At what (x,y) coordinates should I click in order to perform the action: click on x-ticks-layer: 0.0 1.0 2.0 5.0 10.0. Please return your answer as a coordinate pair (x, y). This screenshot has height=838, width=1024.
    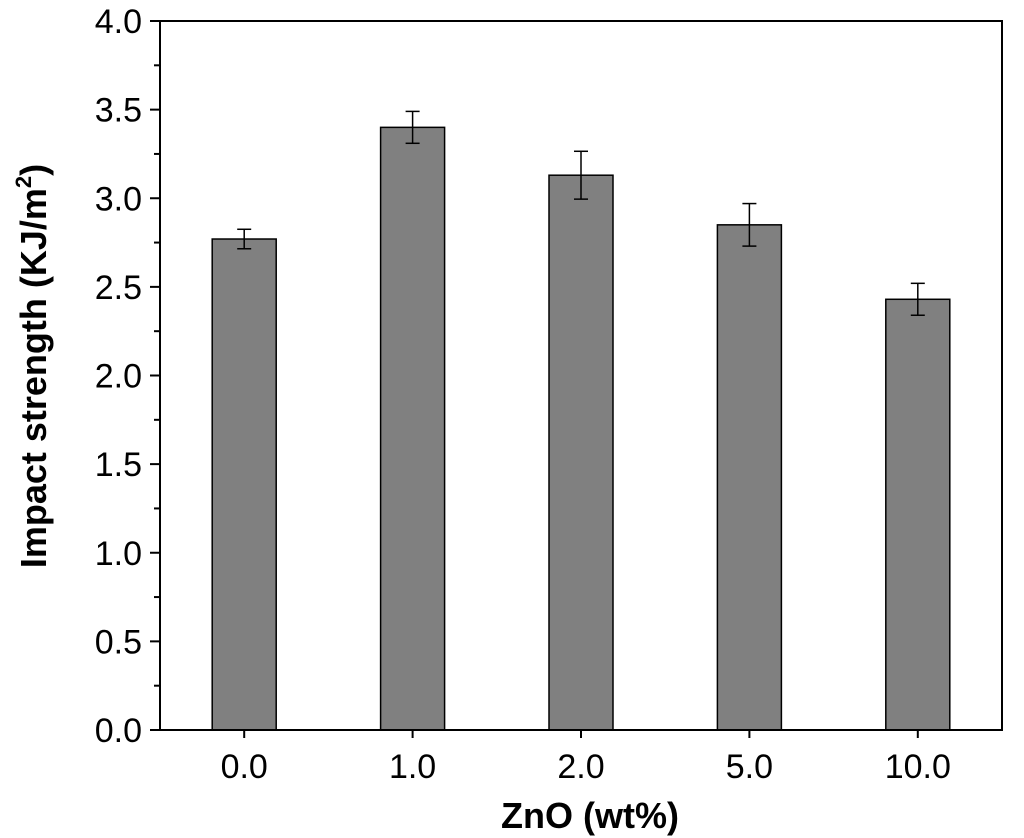
    Looking at the image, I should click on (586, 758).